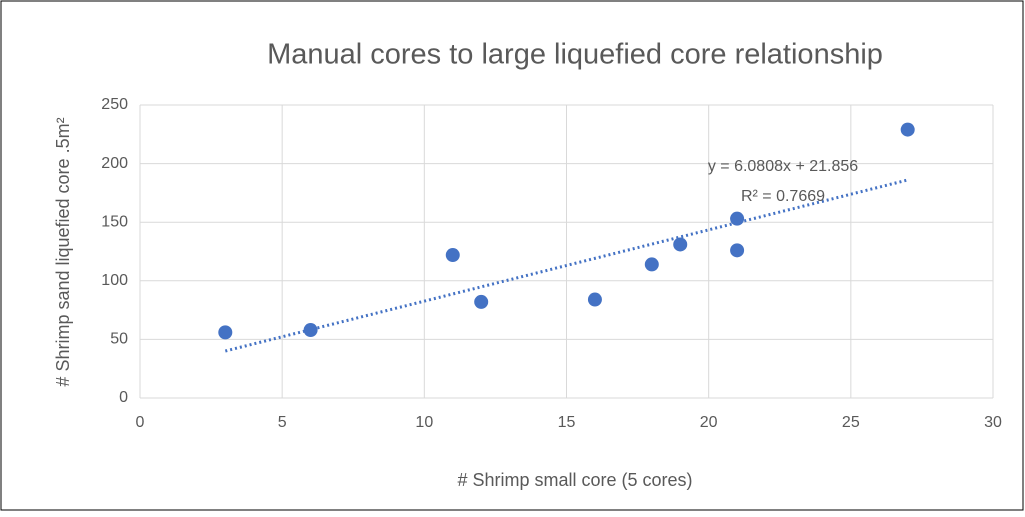  What do you see at coordinates (574, 480) in the screenshot?
I see `x-axis-label: # Shrimp small core (5 cores)` at bounding box center [574, 480].